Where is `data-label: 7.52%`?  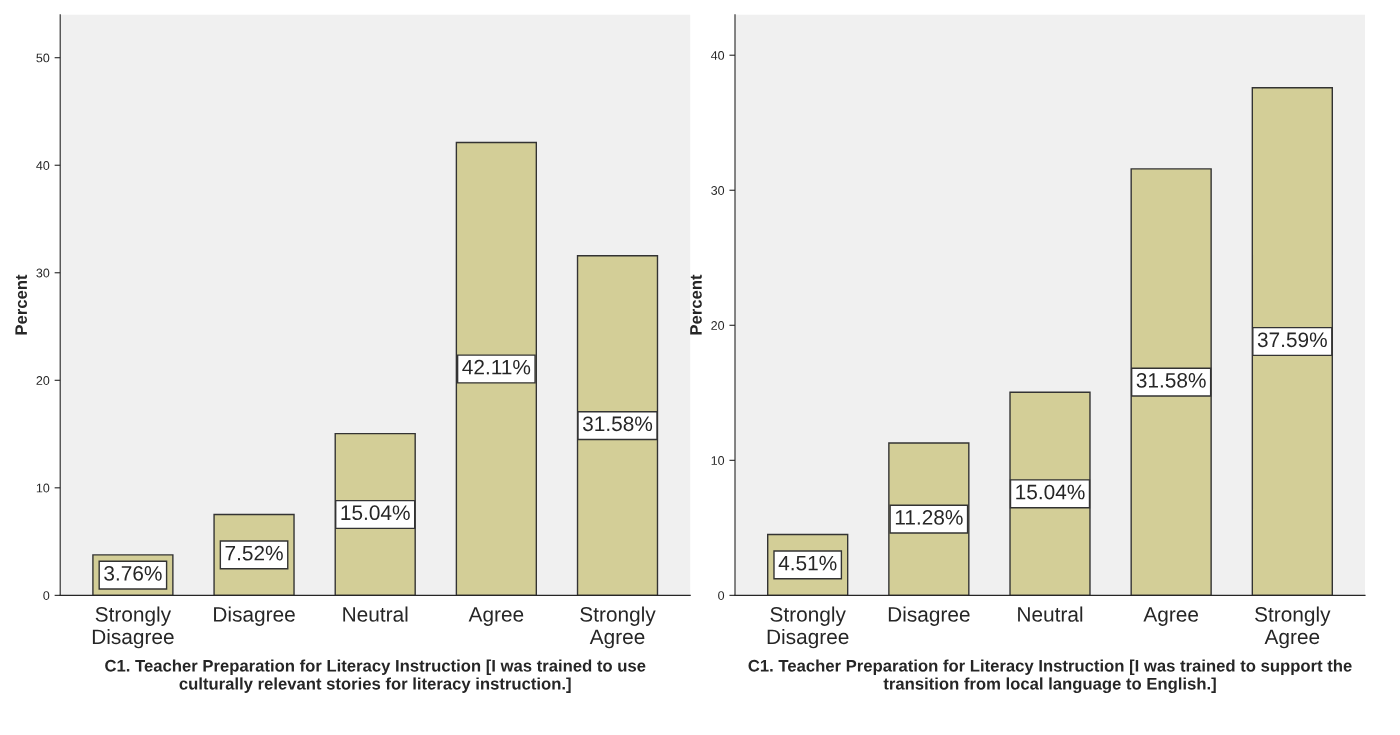 data-label: 7.52% is located at coordinates (254, 553).